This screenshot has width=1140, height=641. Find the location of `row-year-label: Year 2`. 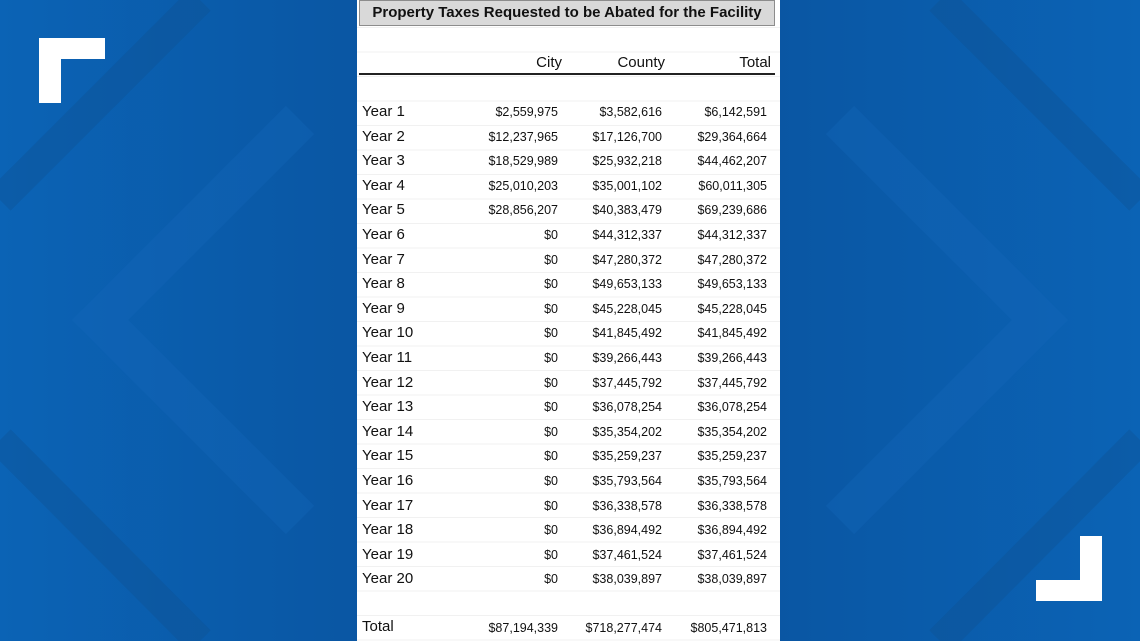

row-year-label: Year 2 is located at coordinates (383, 136).